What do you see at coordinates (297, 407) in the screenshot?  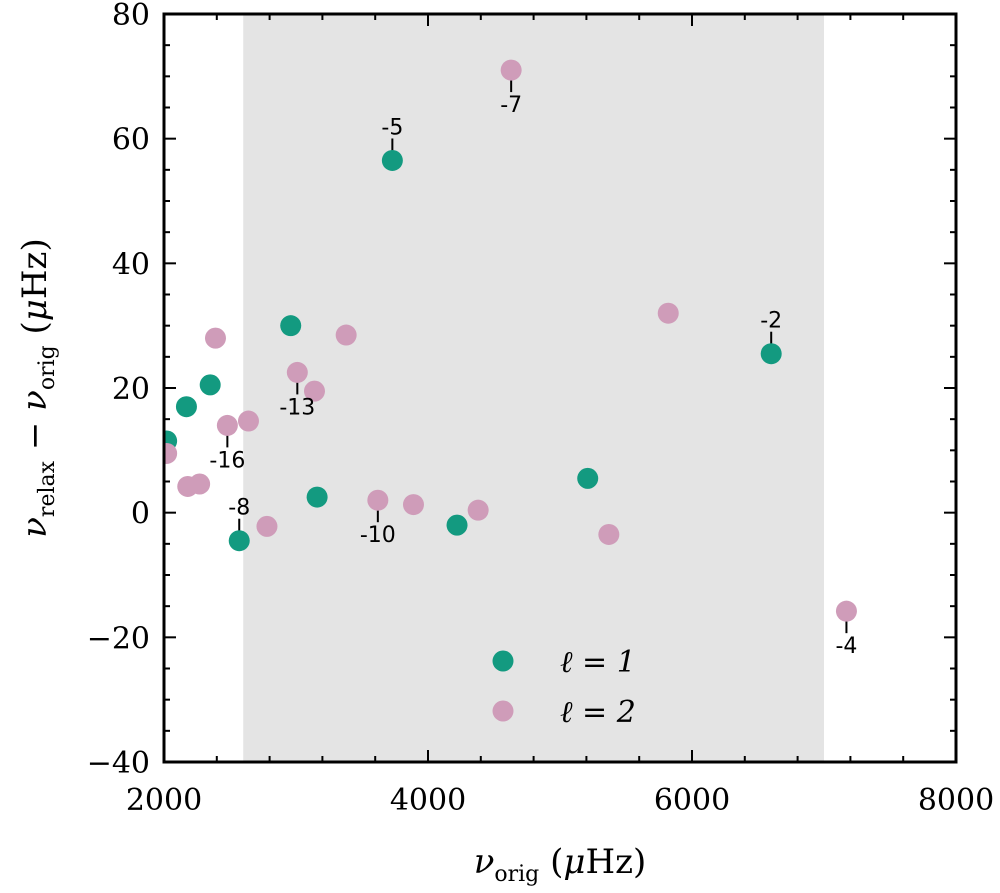 I see `annotation-label: -13` at bounding box center [297, 407].